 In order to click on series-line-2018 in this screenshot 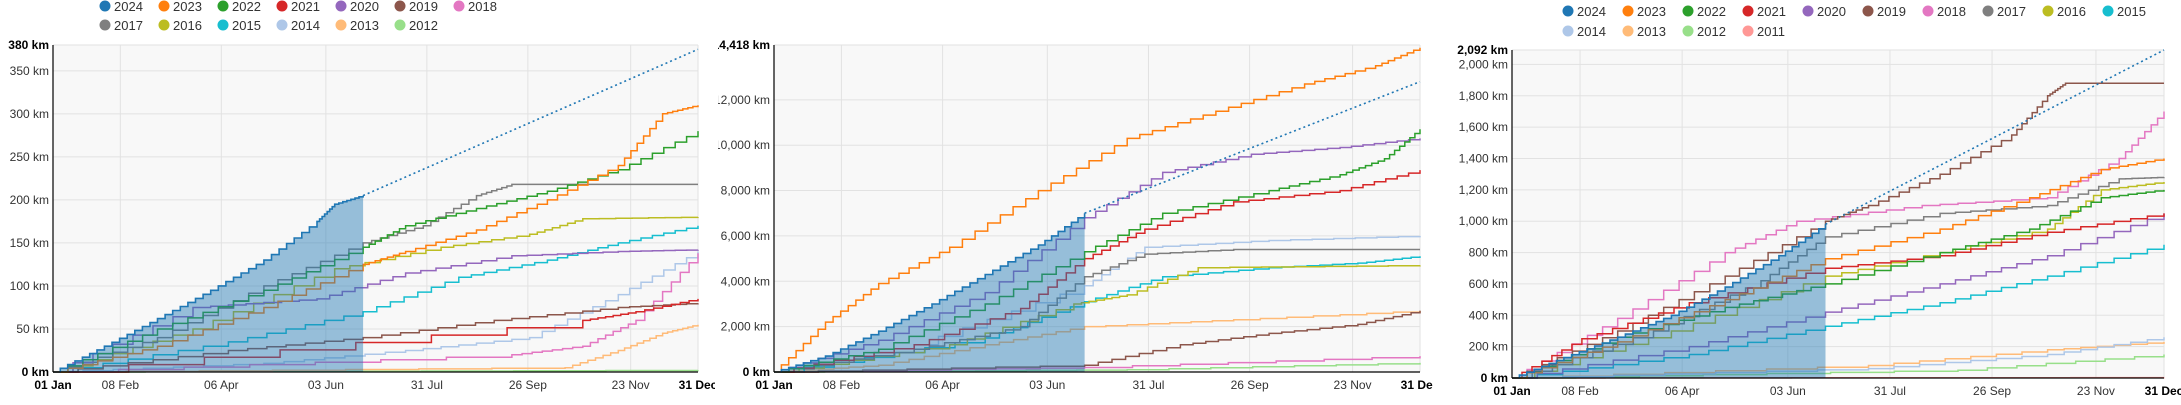, I will do `click(376, 313)`.